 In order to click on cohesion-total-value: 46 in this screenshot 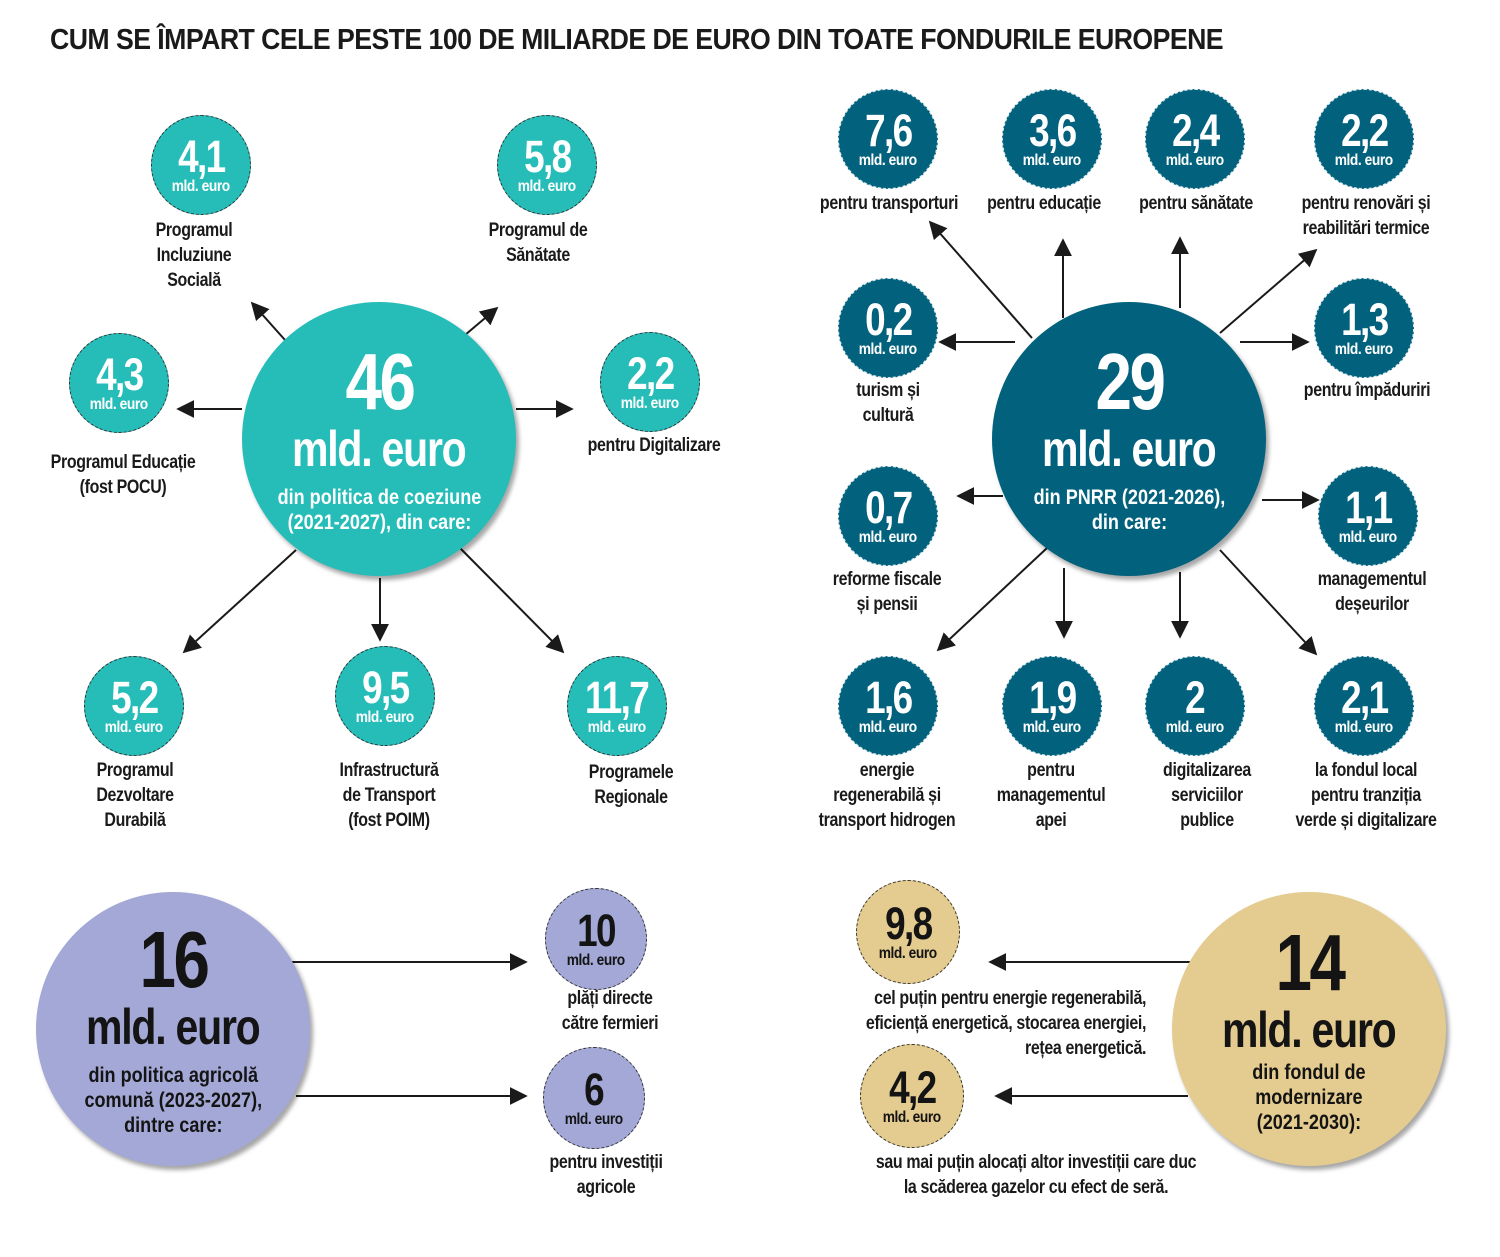, I will do `click(380, 381)`.